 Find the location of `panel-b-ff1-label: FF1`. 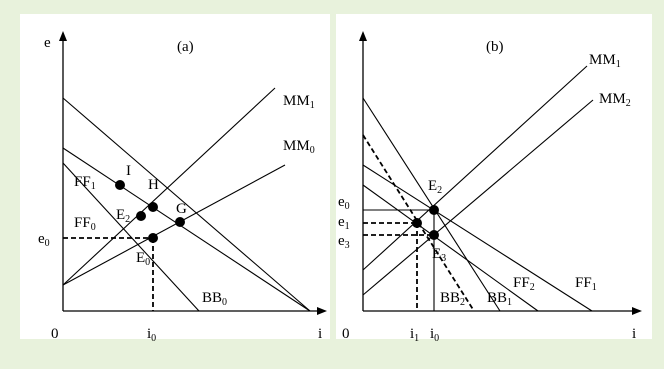

panel-b-ff1-label: FF1 is located at coordinates (586, 284).